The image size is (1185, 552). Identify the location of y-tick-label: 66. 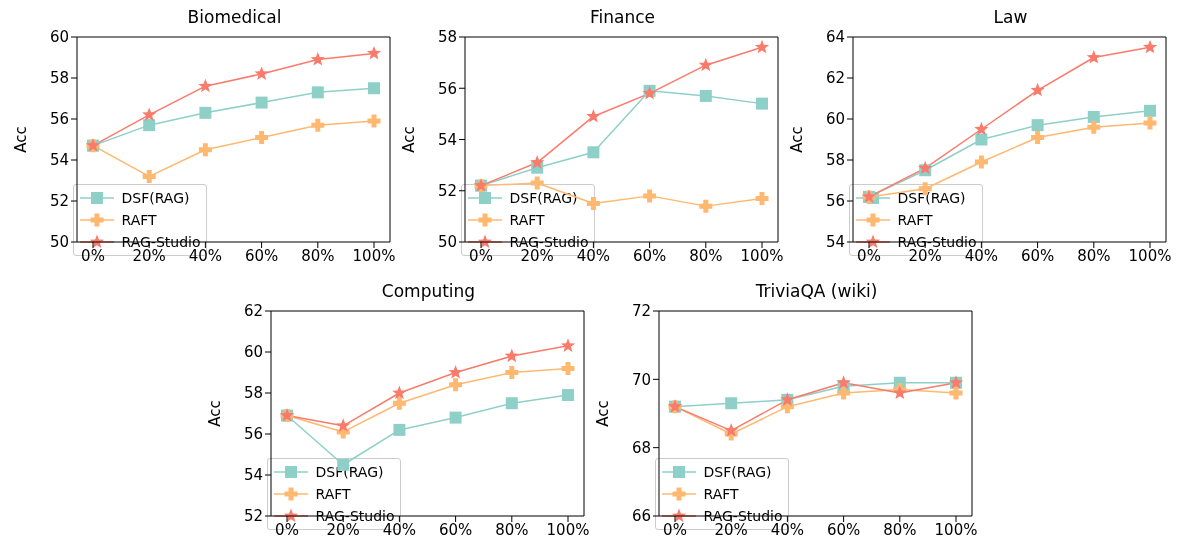
(641, 516).